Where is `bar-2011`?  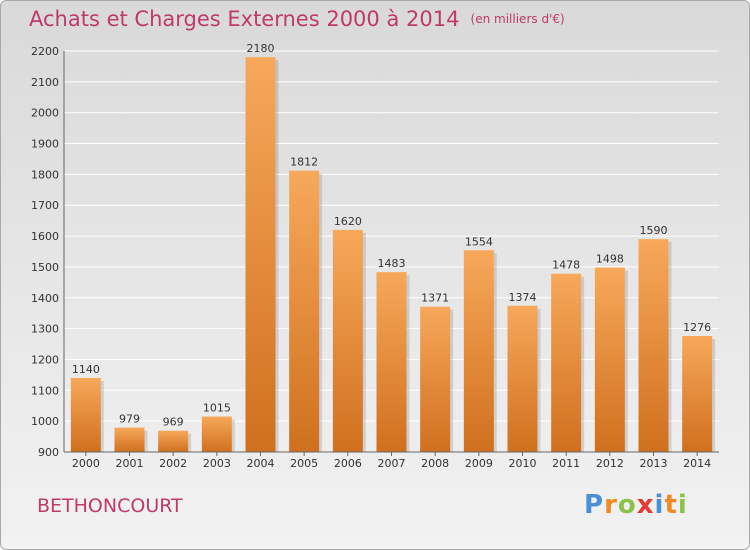 bar-2011 is located at coordinates (566, 362).